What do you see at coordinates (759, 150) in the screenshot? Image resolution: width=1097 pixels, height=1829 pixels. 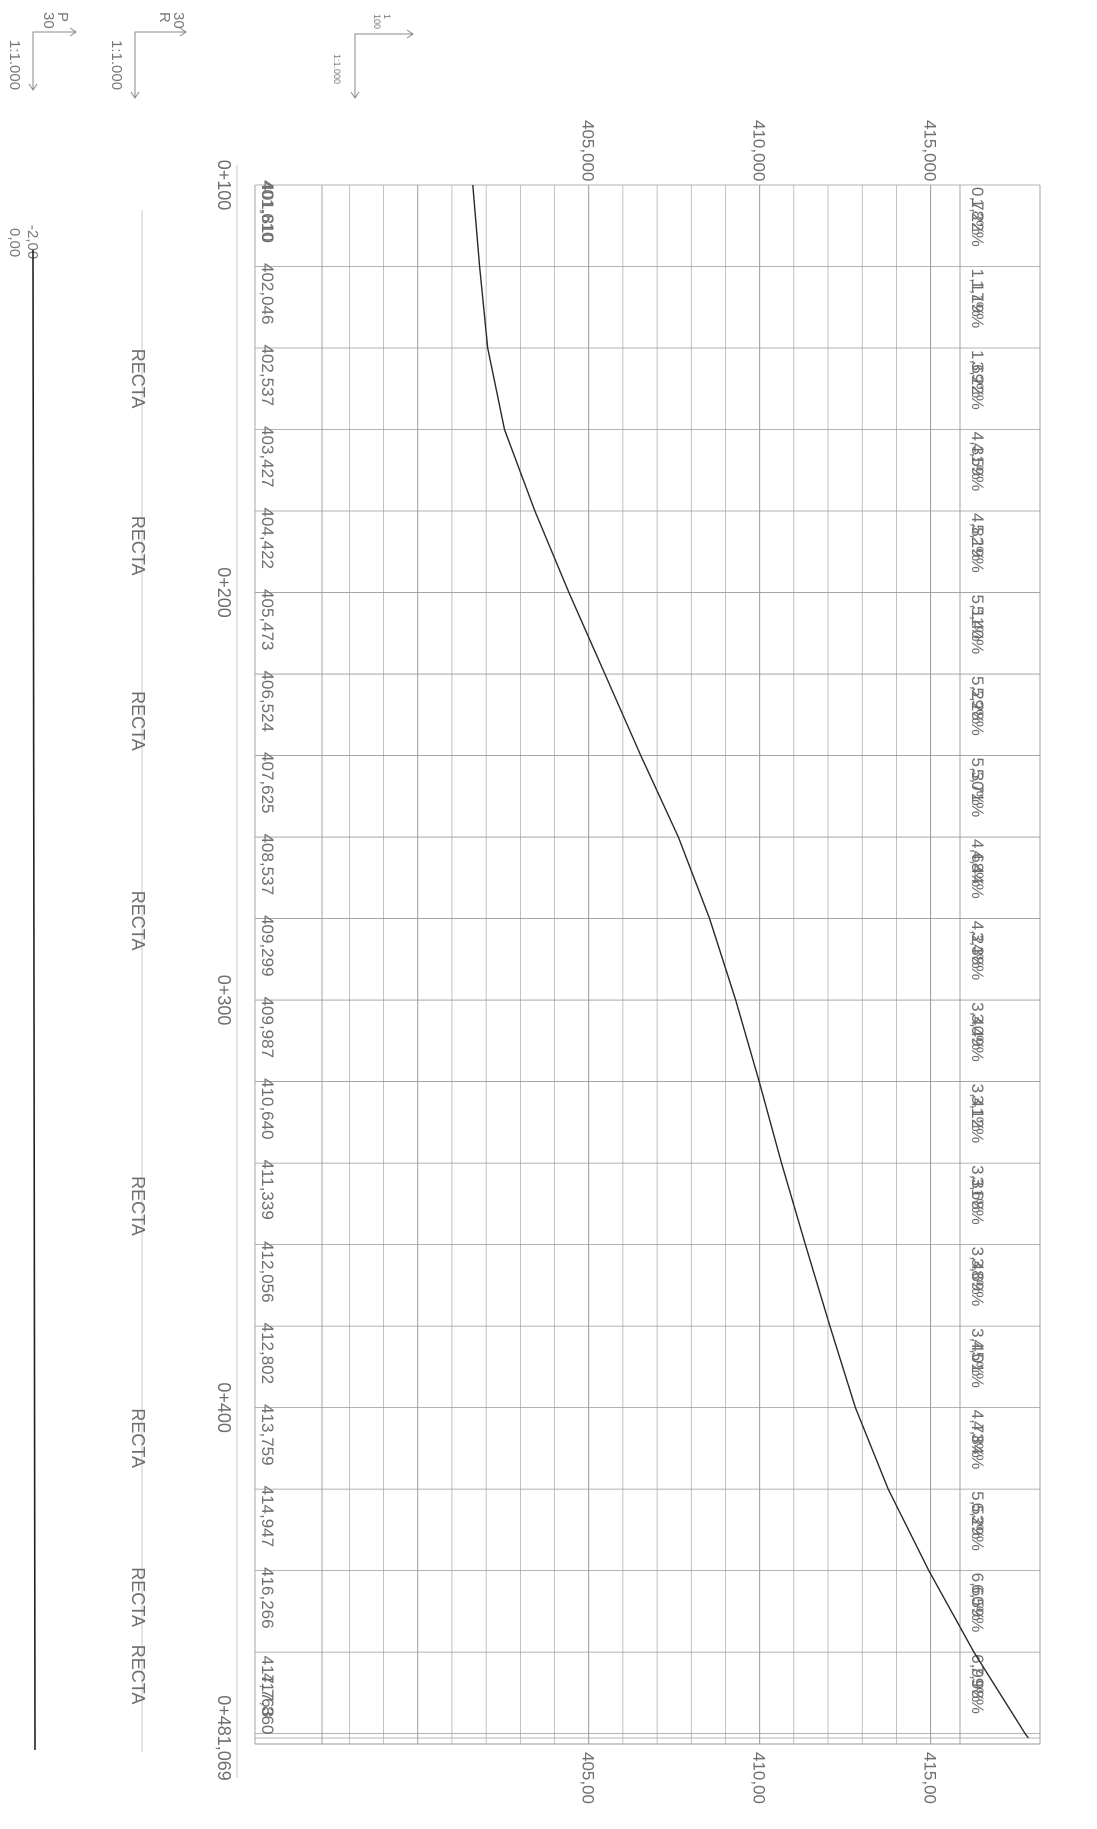 I see `elevation-axis-label-top: 410,000` at bounding box center [759, 150].